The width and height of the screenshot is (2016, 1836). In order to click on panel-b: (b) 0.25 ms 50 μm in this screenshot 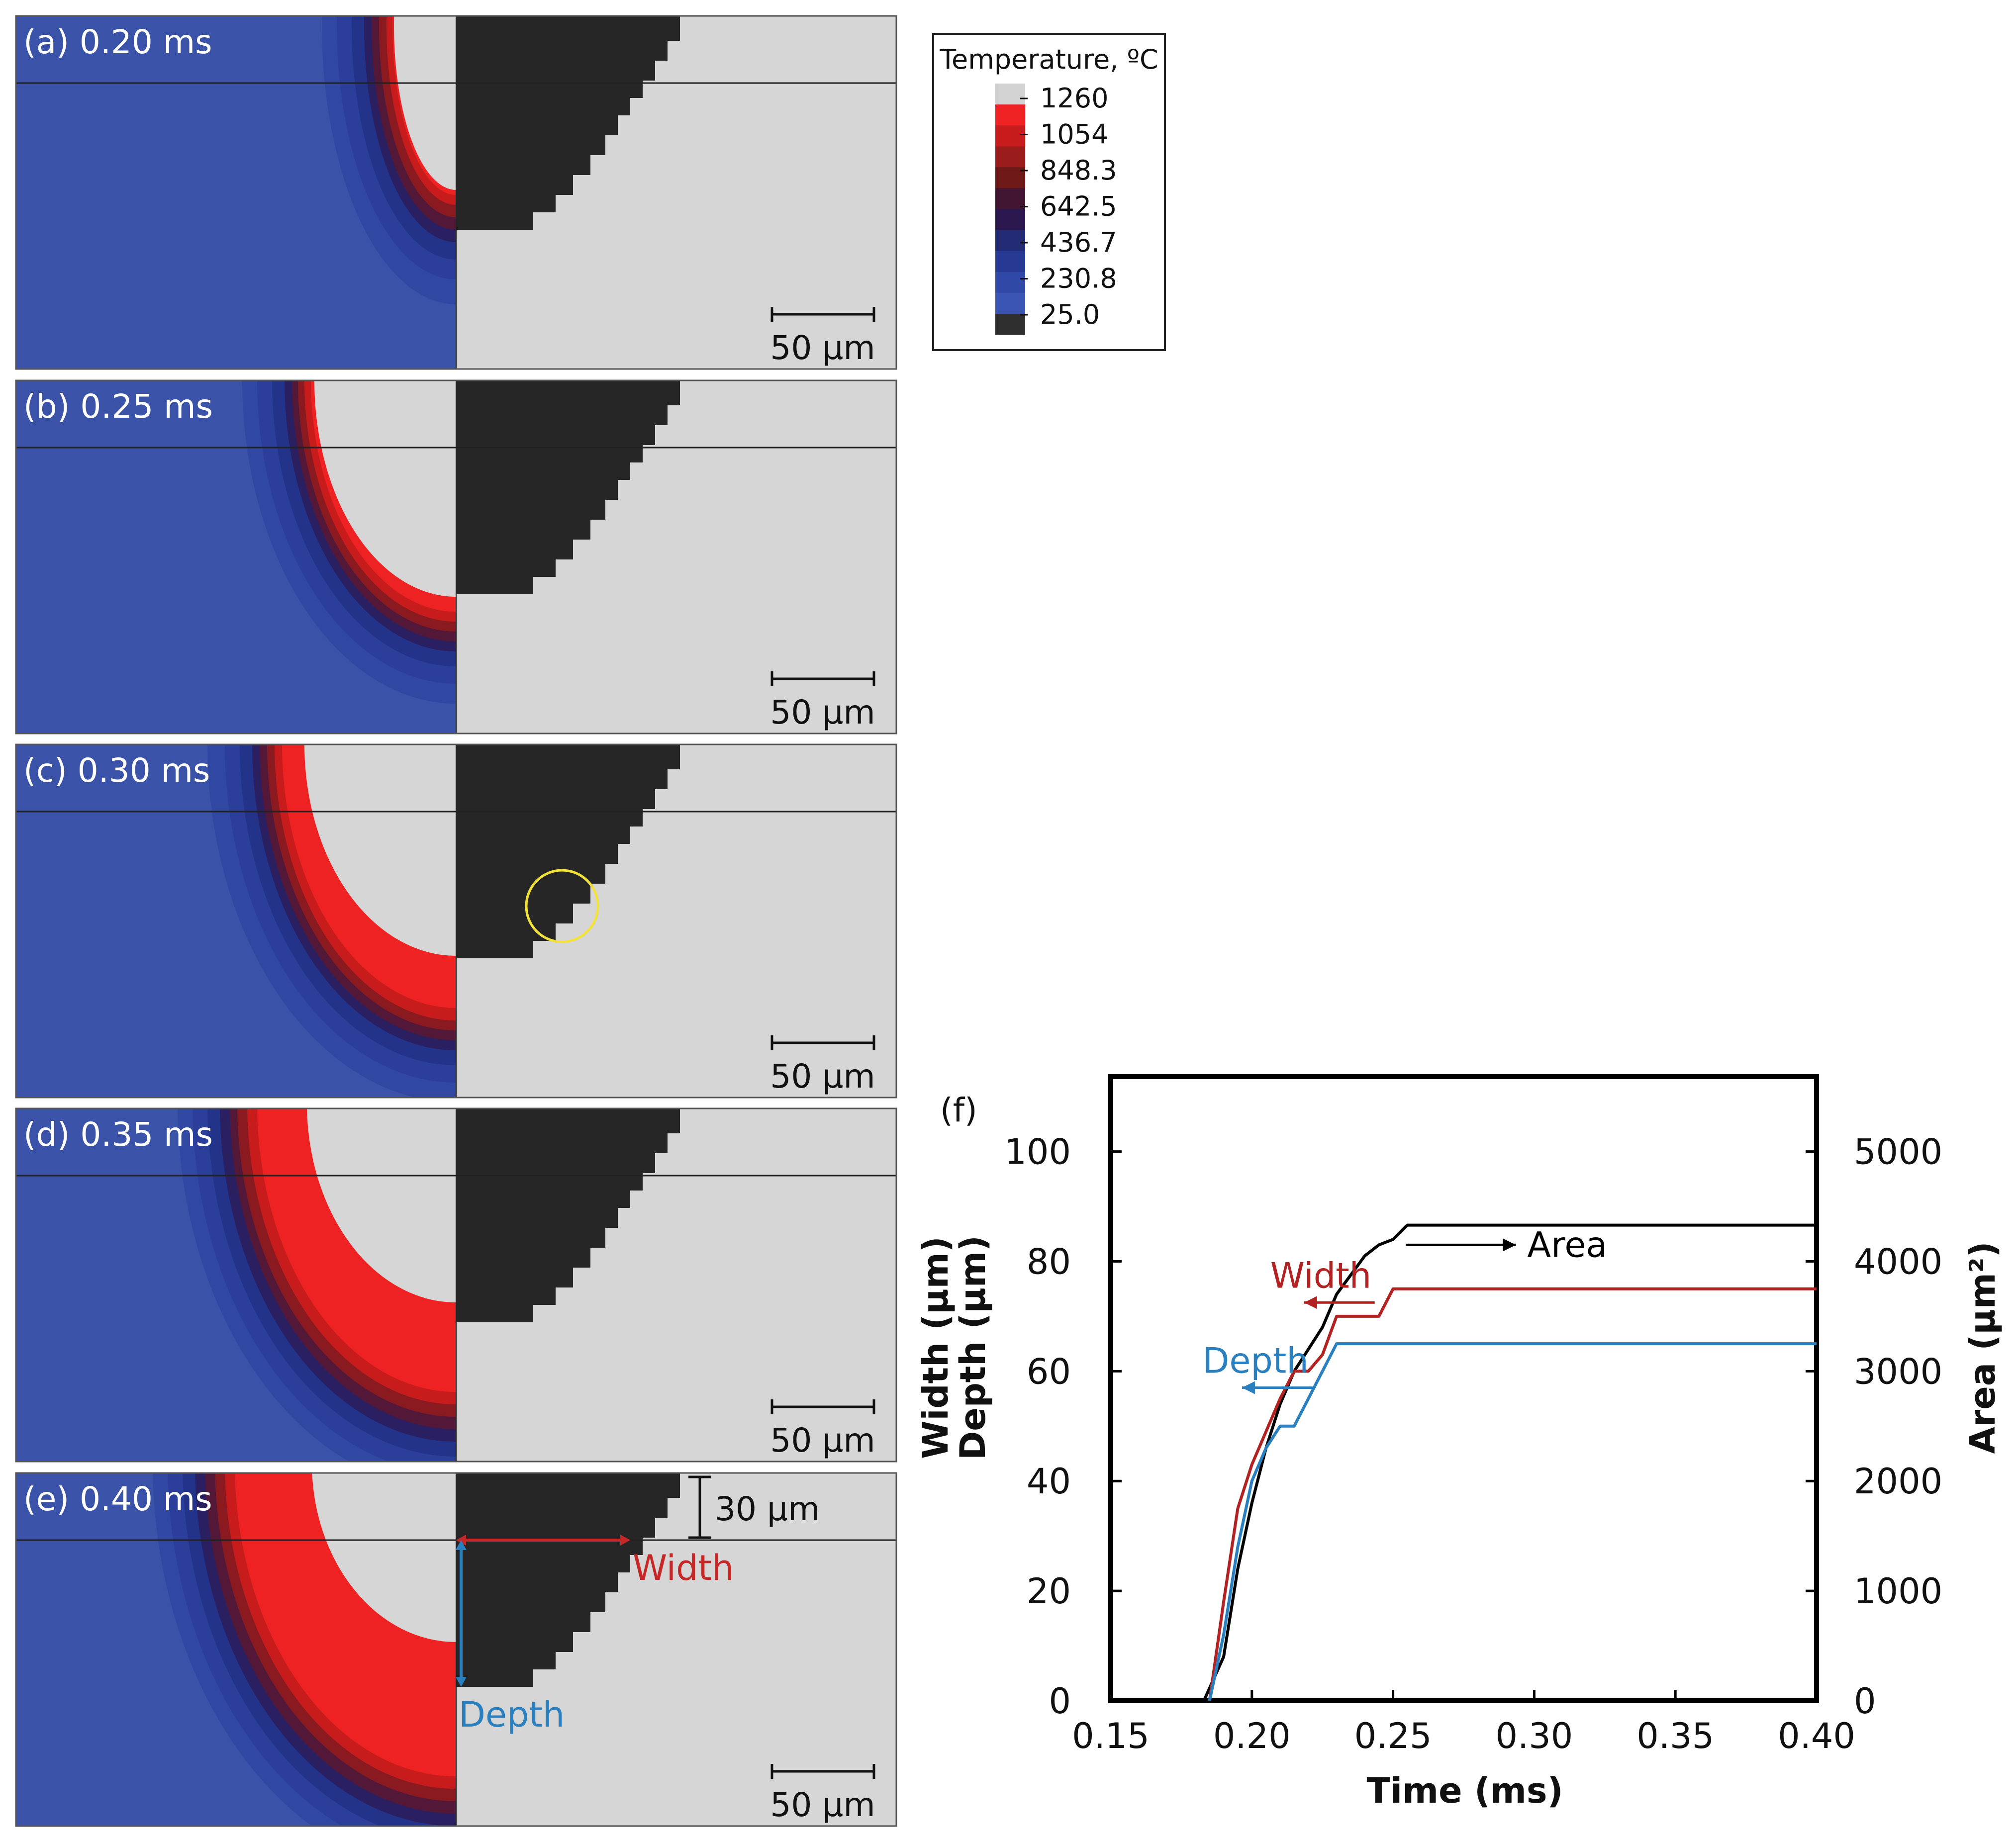, I will do `click(456, 556)`.